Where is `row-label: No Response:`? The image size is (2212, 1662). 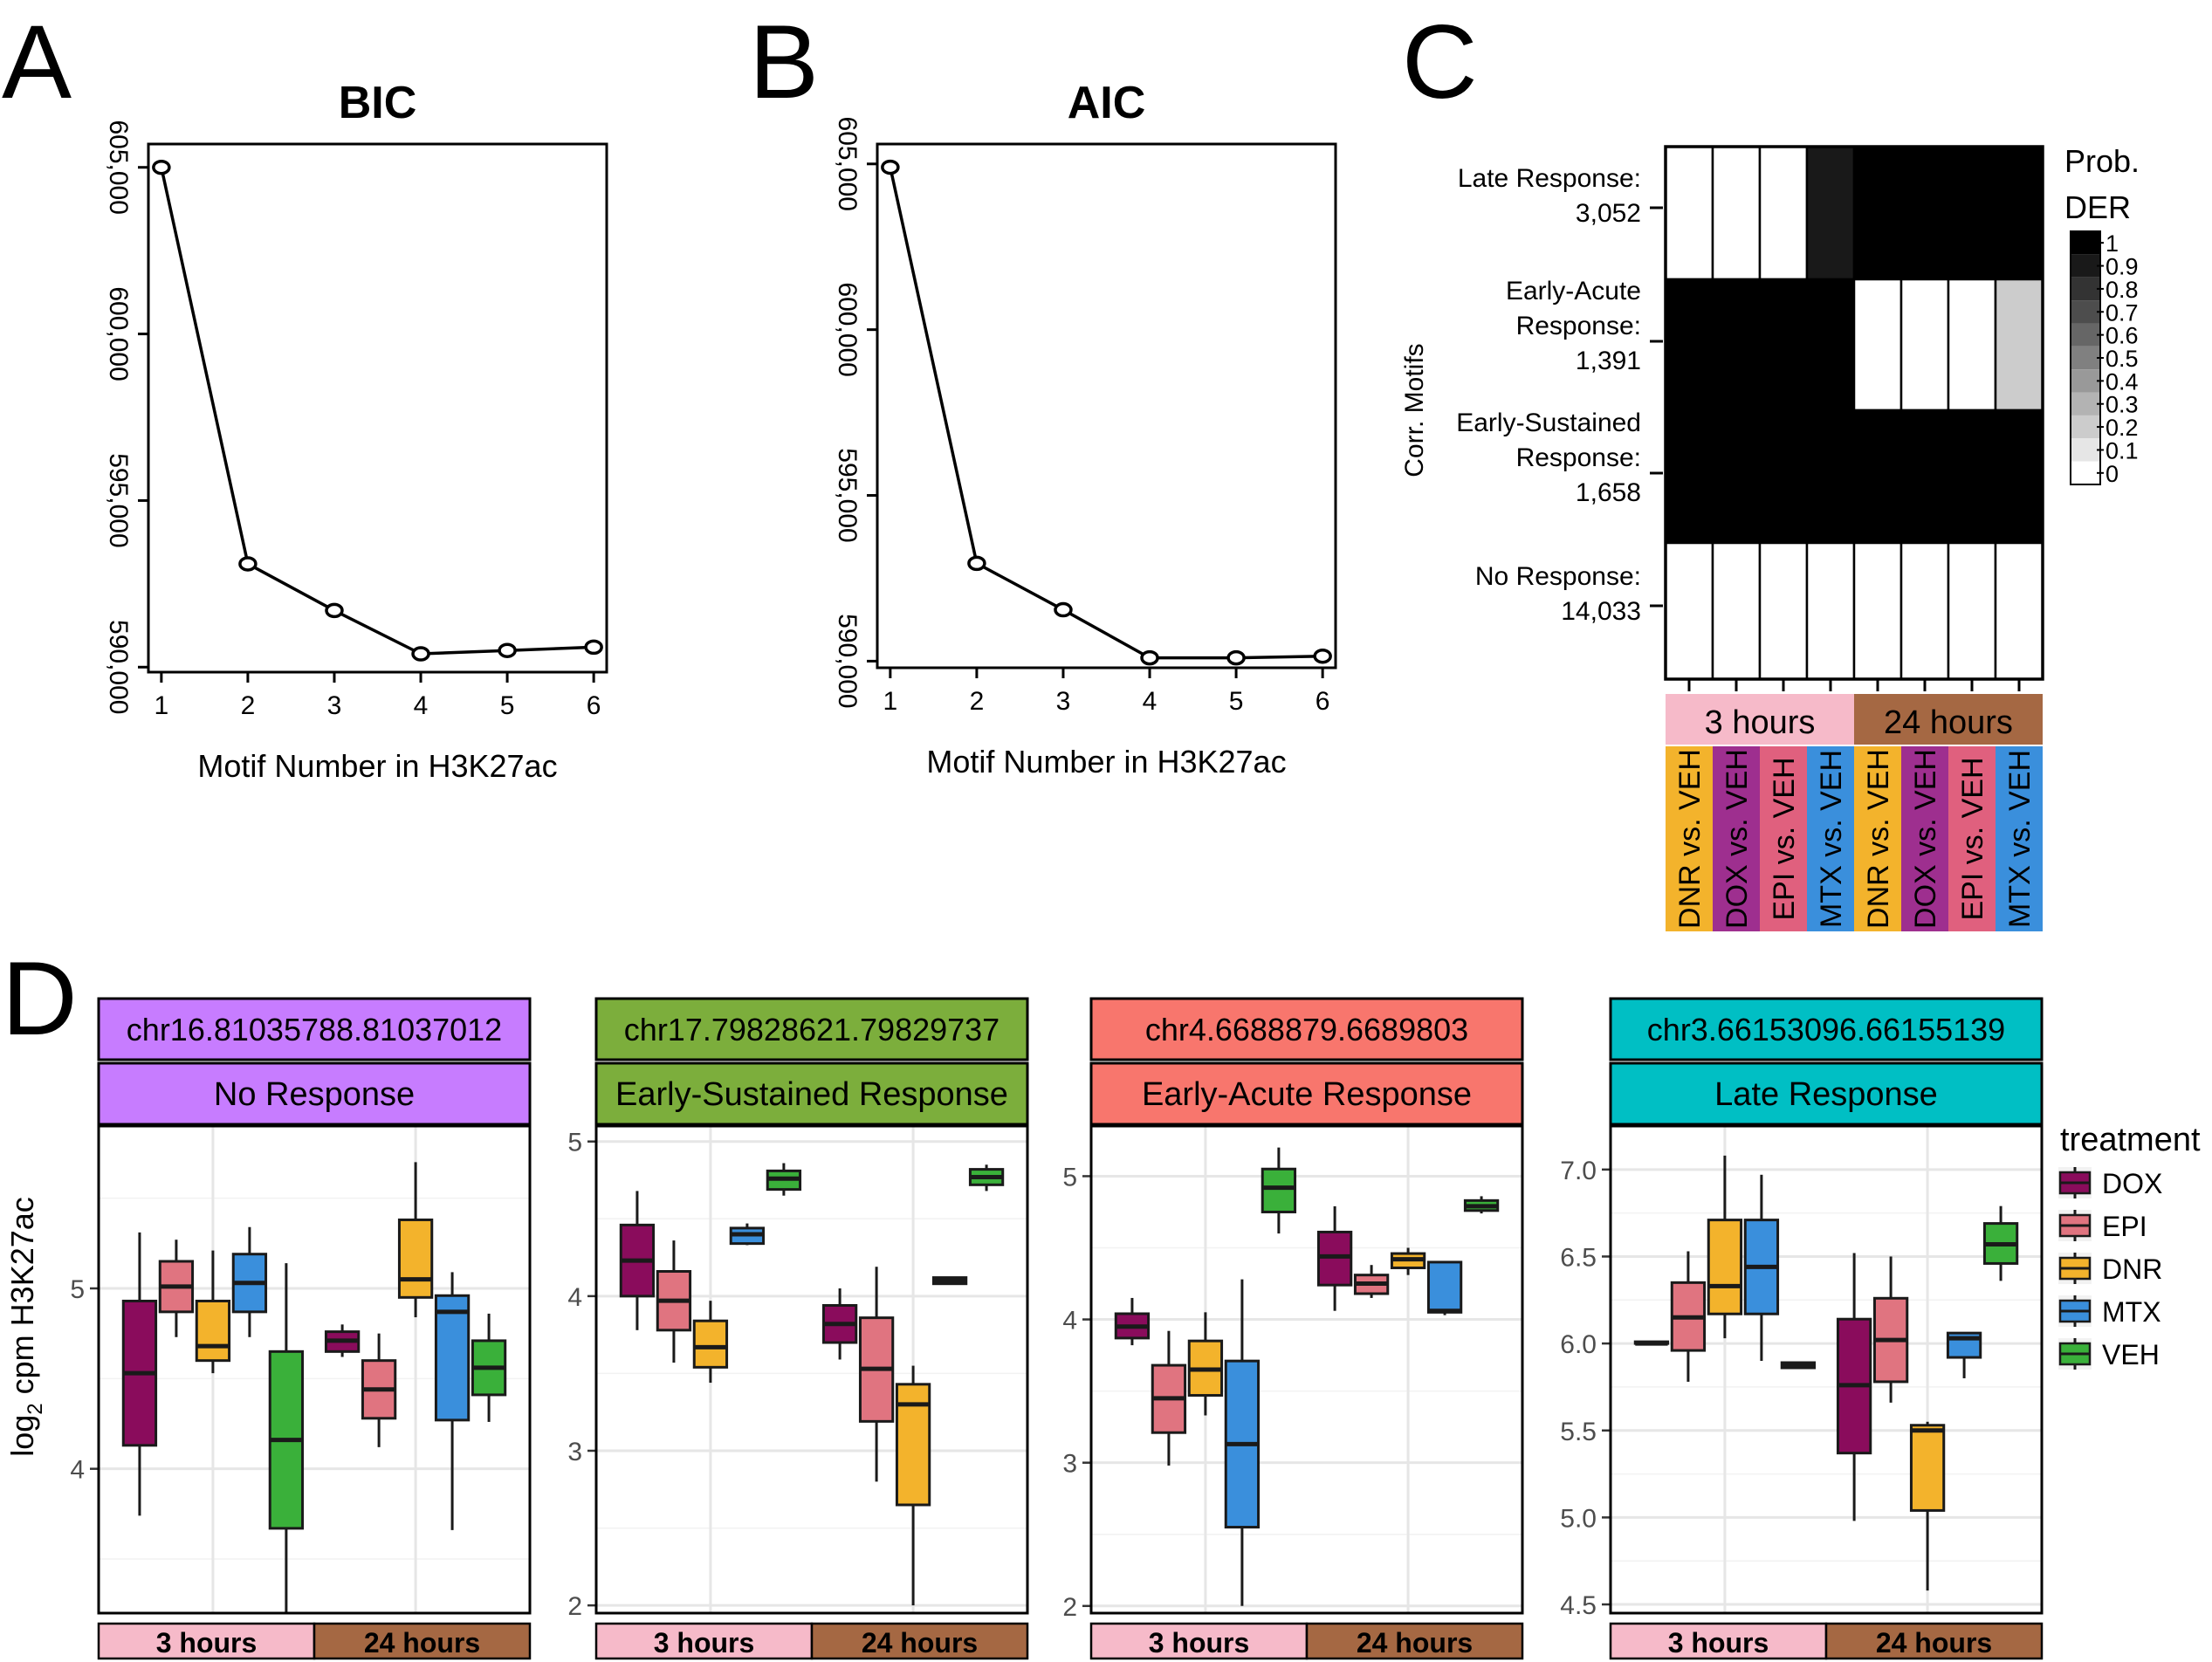 row-label: No Response: is located at coordinates (1558, 576).